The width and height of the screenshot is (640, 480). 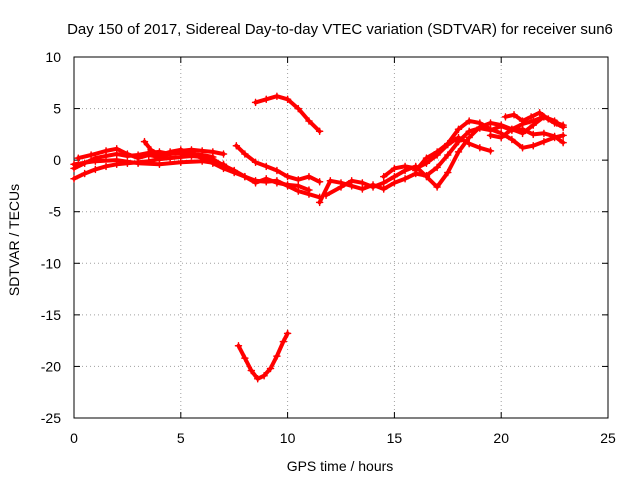 I want to click on y-tick-label: 10, so click(x=53, y=57).